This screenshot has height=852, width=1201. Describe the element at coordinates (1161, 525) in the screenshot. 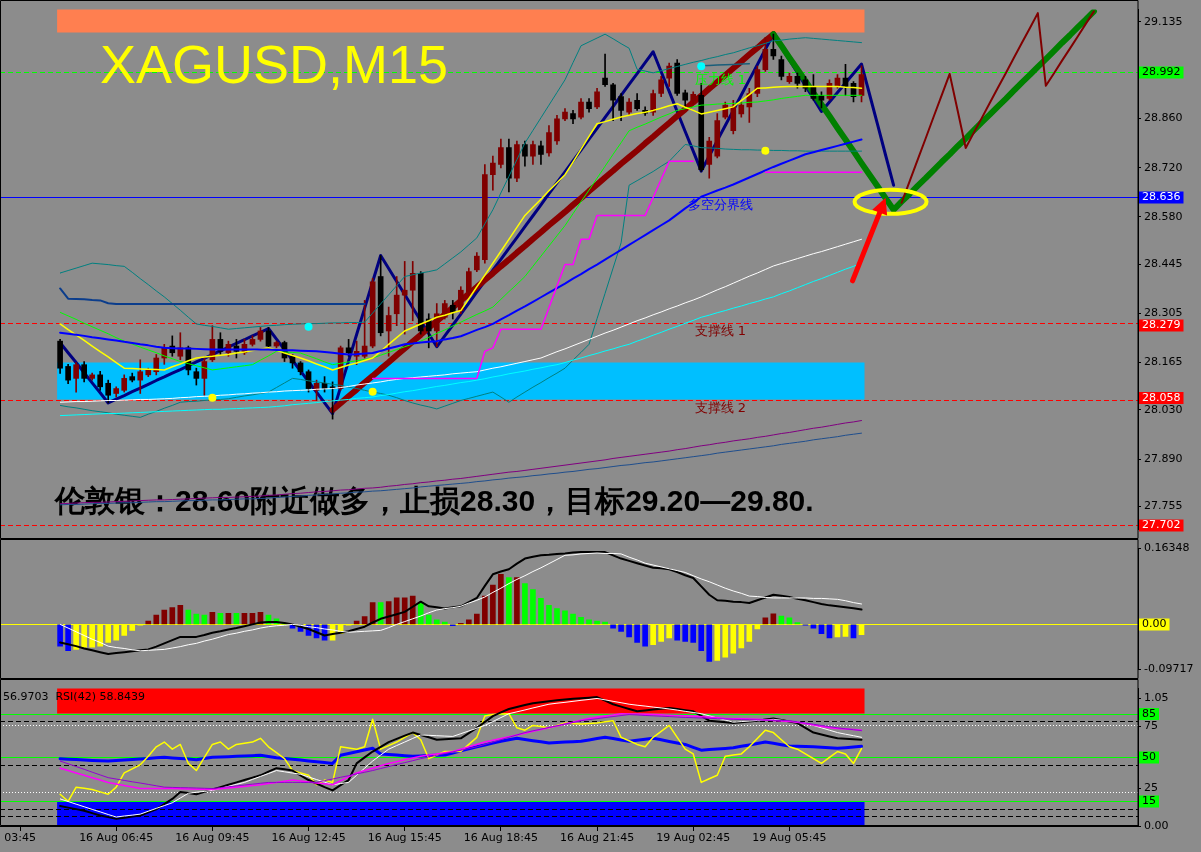

I see `y-tick-label: 27.702` at that location.